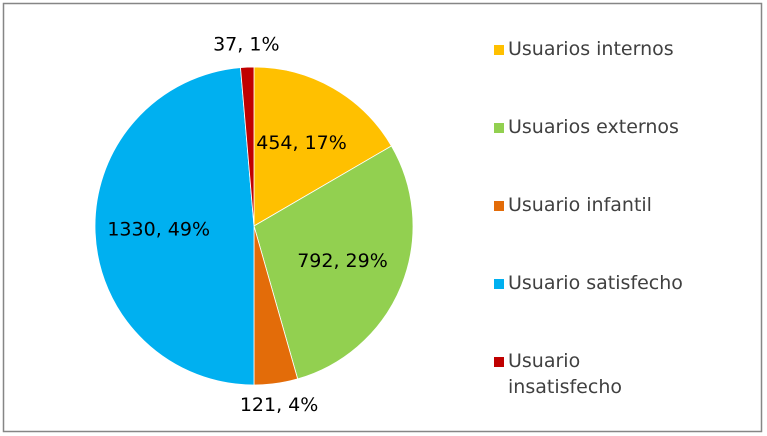  I want to click on legend-item: Usuario insatisfecho, so click(571, 374).